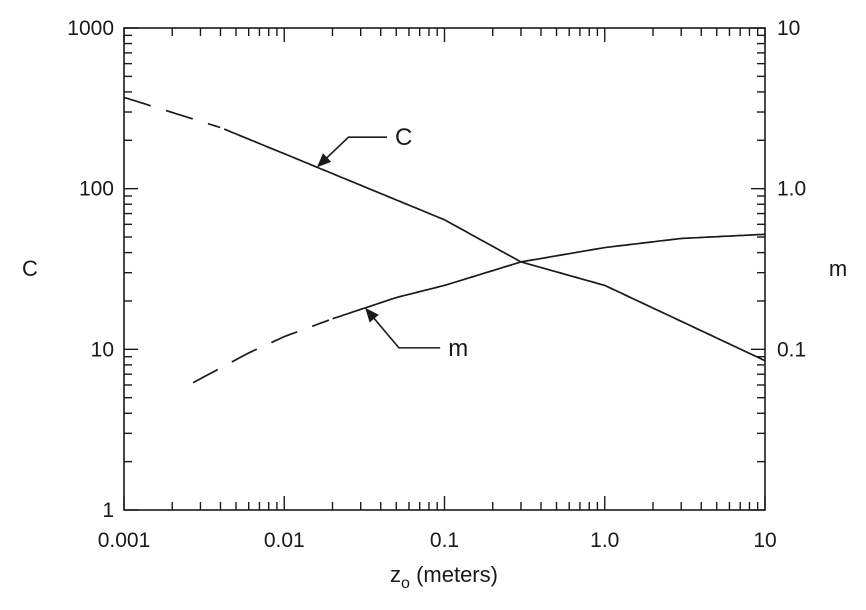 The width and height of the screenshot is (866, 610). I want to click on y2-tick-label: 0.1, so click(791, 349).